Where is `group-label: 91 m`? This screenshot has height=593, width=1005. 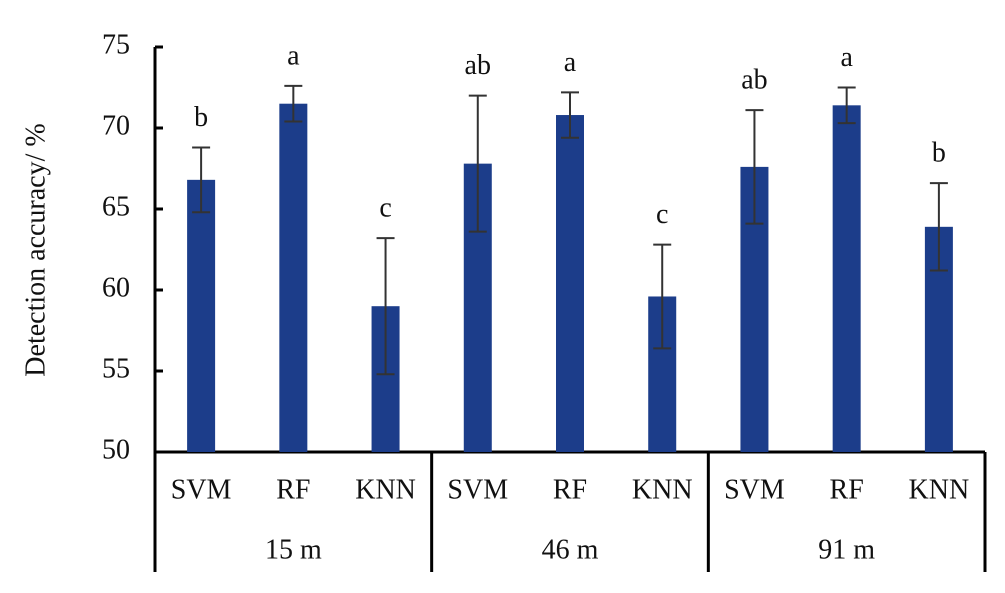
group-label: 91 m is located at coordinates (846, 549).